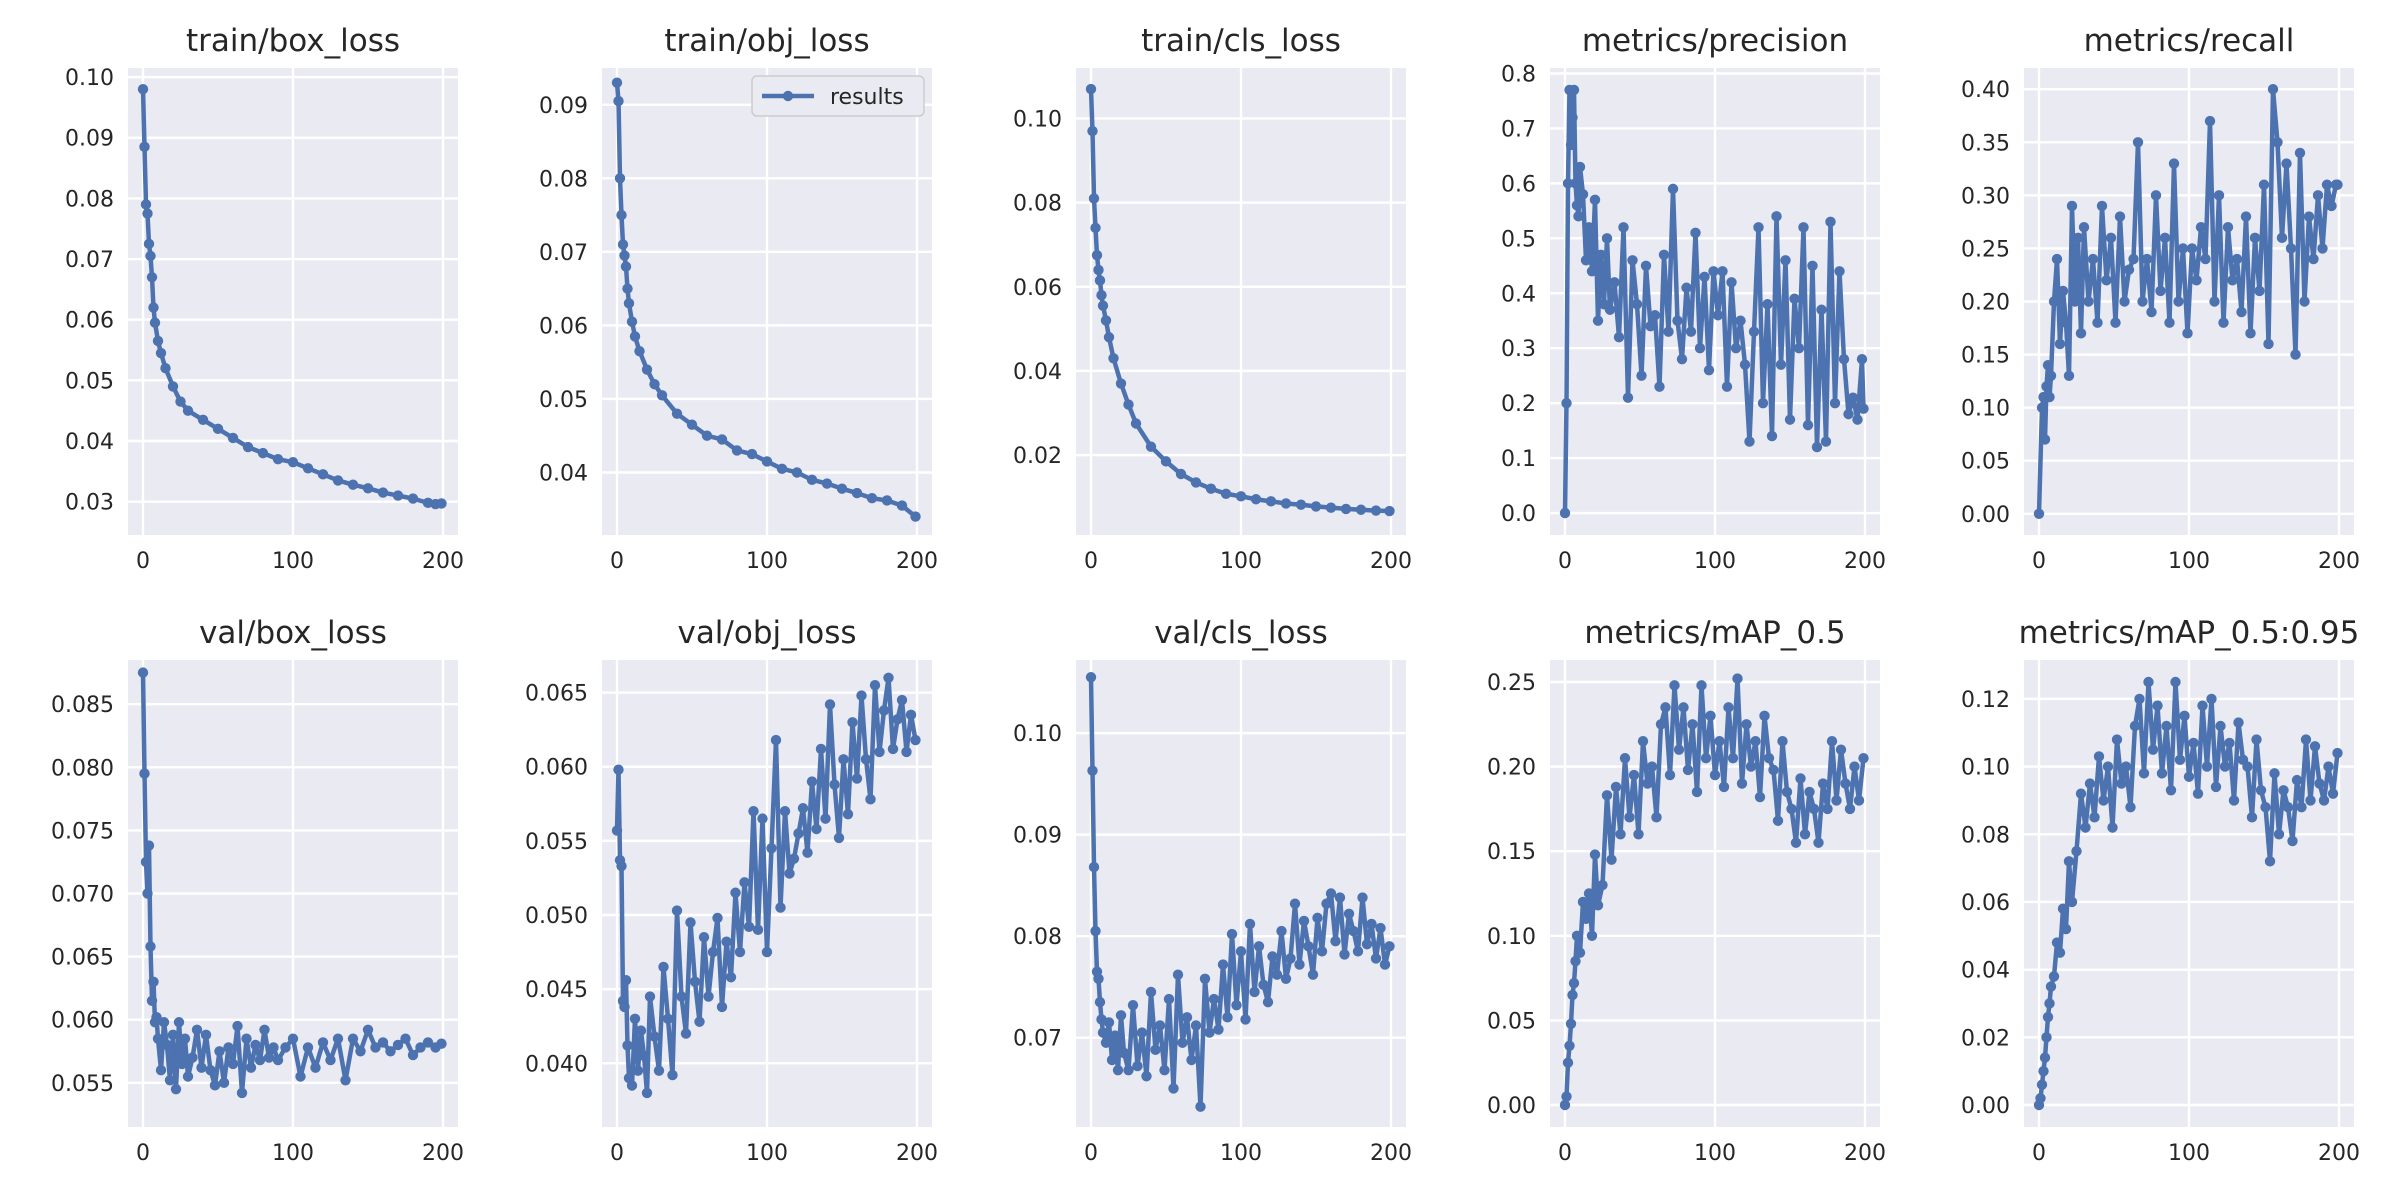  I want to click on y-tick-label: 0.07, so click(1037, 1039).